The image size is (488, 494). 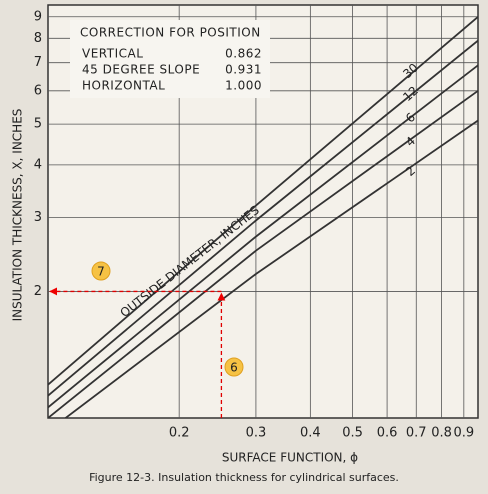 I want to click on y-tick-label: 8, so click(x=38, y=38).